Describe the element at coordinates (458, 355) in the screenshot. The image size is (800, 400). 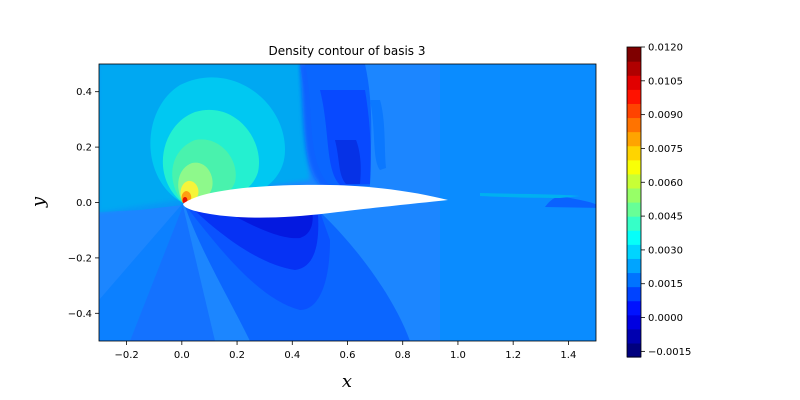
I see `x-tick-label-1-0: 1.0` at that location.